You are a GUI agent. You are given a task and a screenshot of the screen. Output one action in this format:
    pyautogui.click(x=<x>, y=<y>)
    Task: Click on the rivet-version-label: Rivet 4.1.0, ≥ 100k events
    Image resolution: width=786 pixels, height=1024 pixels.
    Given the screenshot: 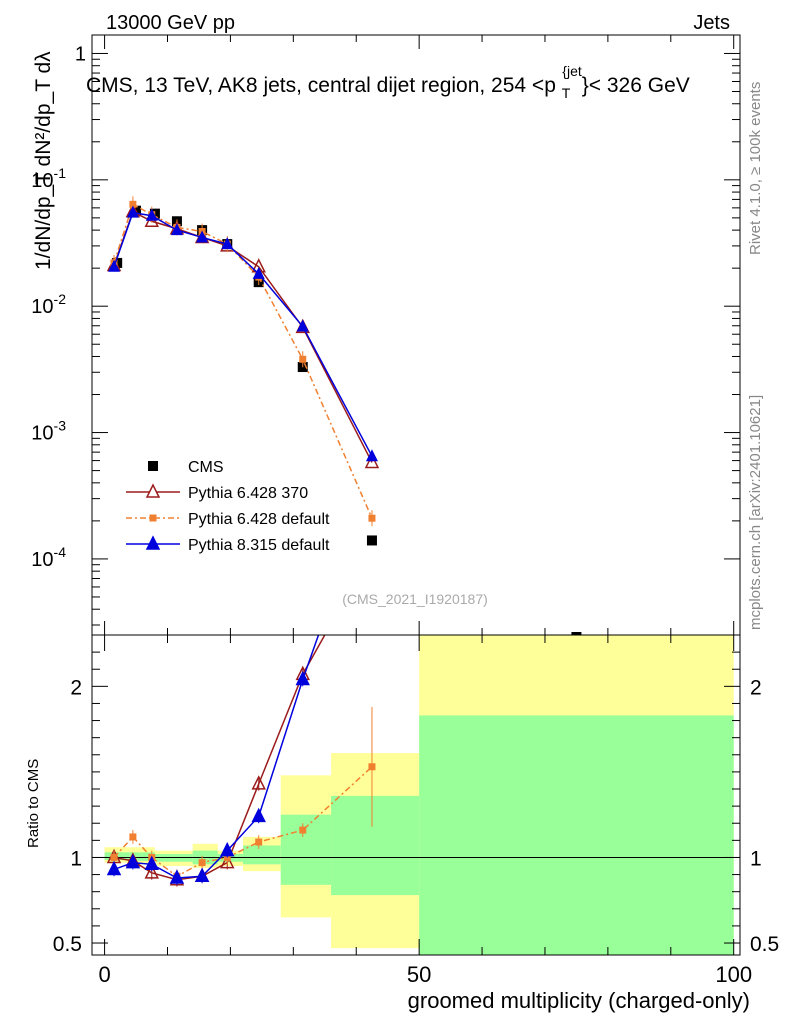 What is the action you would take?
    pyautogui.click(x=755, y=168)
    